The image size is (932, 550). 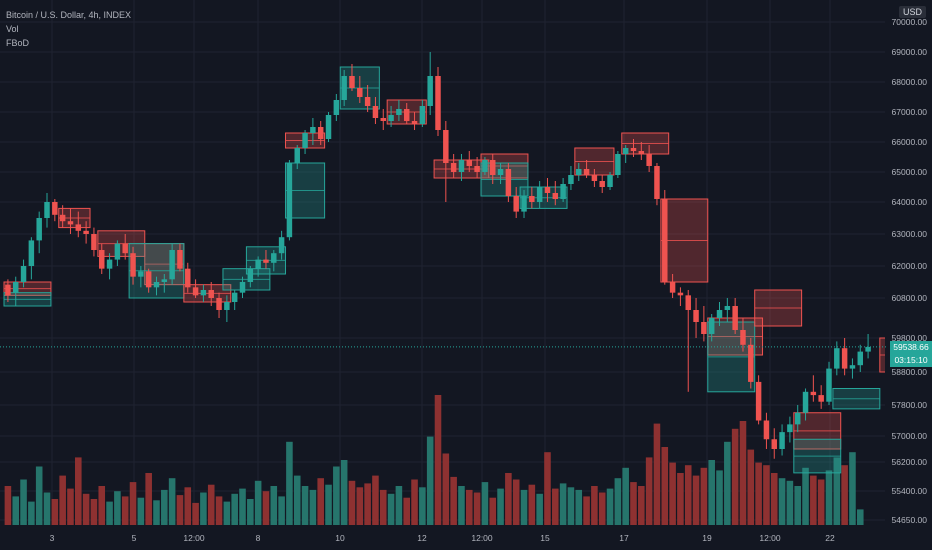 I want to click on price-tick-label: 59800.00, so click(x=910, y=338).